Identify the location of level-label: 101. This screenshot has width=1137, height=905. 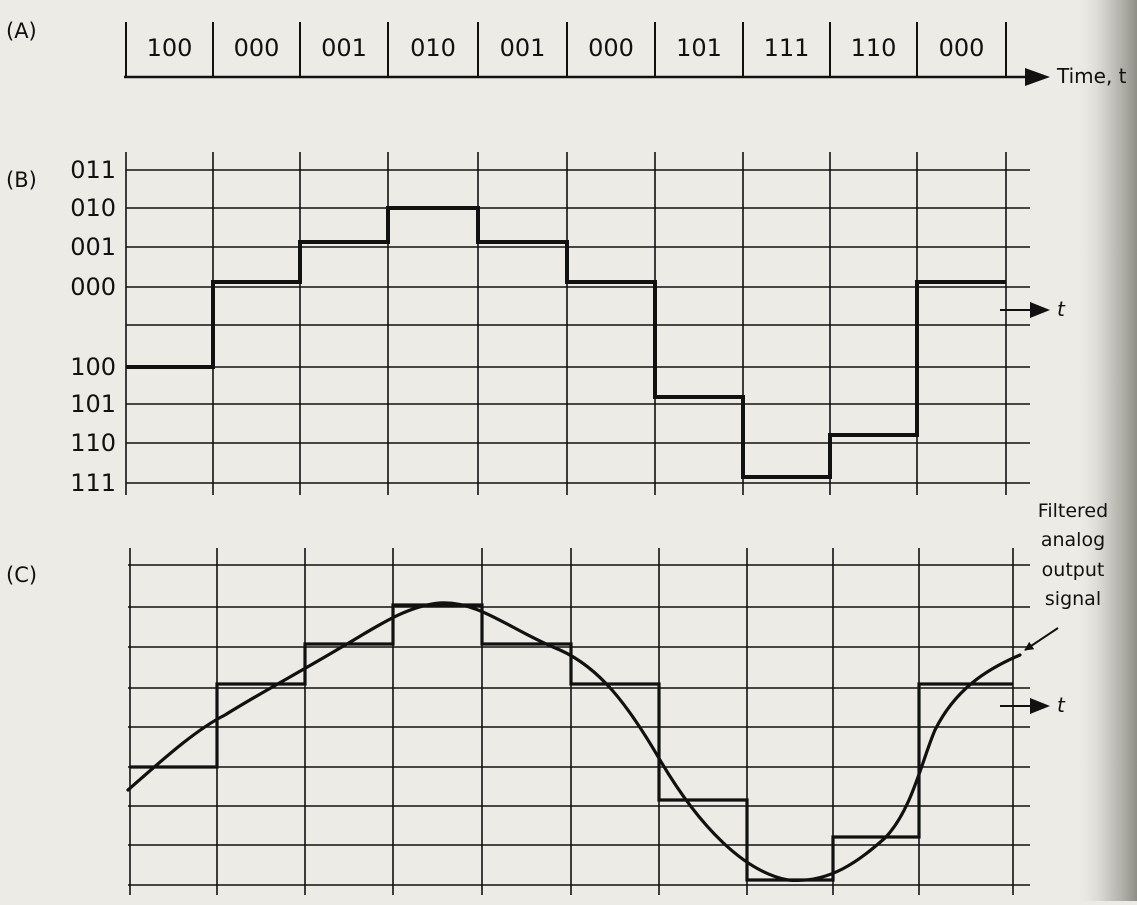
(93, 404).